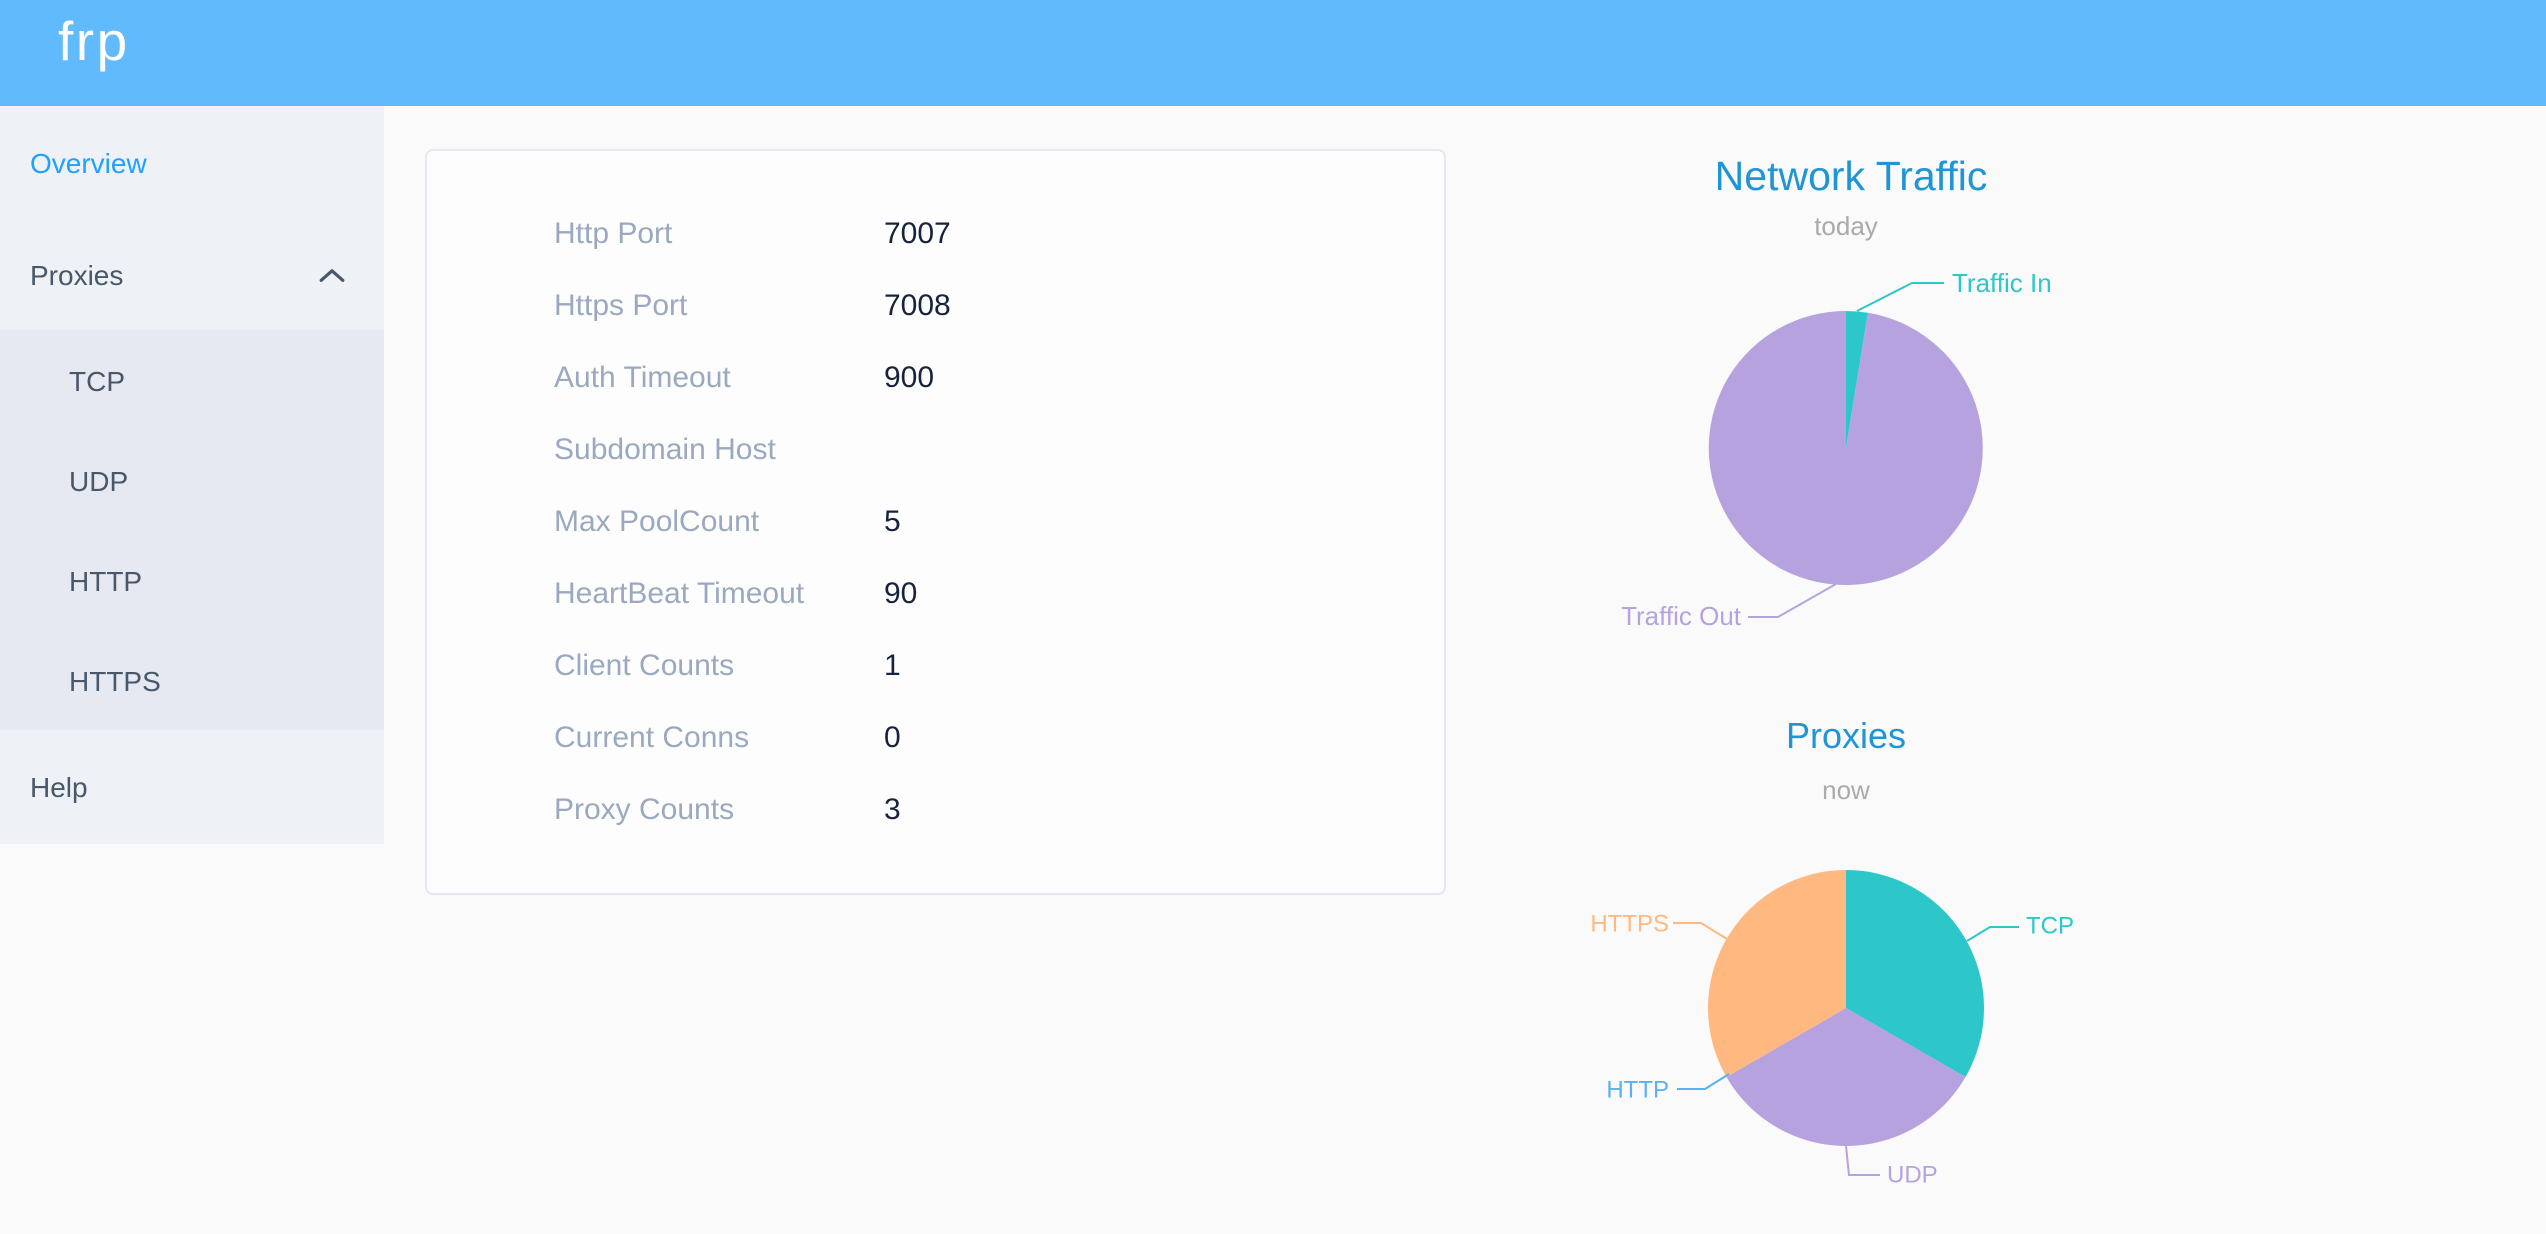  What do you see at coordinates (1629, 924) in the screenshot?
I see `svg-text: HTTPS` at bounding box center [1629, 924].